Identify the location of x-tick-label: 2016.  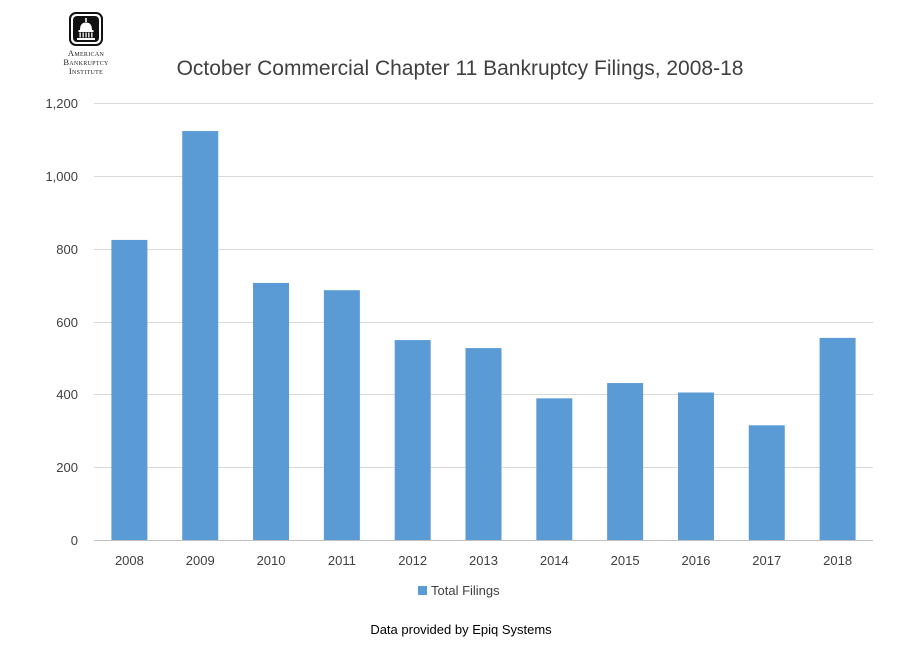
(695, 560).